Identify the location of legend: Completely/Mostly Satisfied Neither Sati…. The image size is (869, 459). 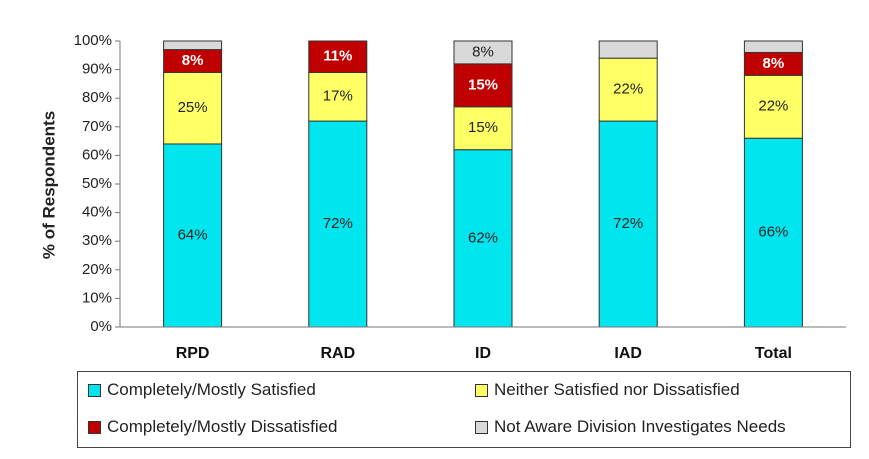
(464, 409).